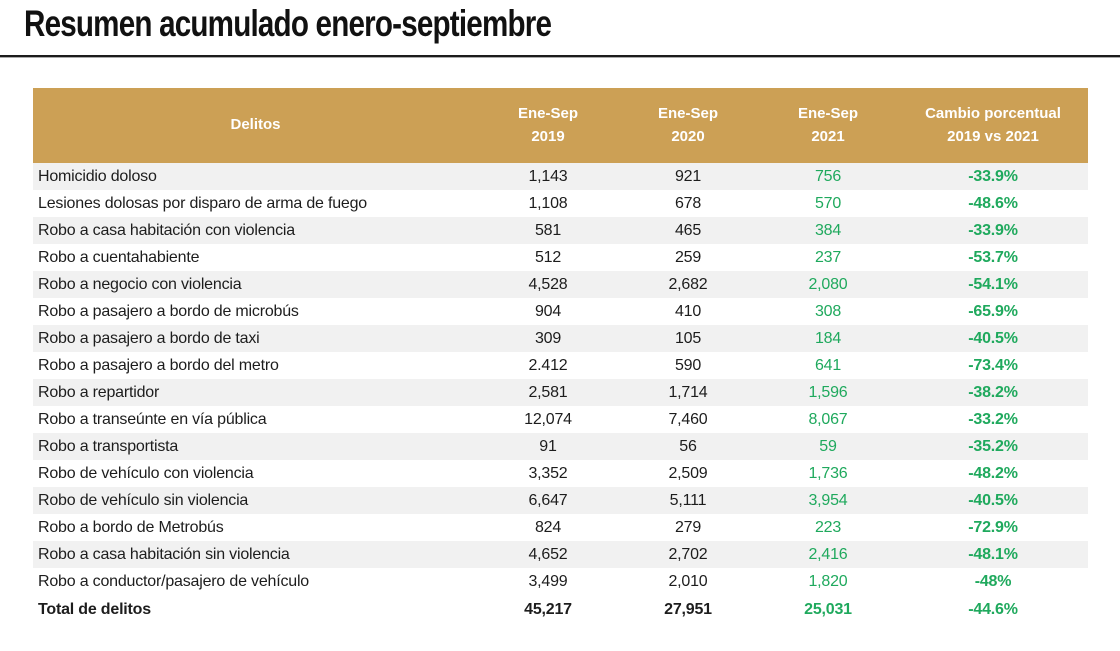 Image resolution: width=1120 pixels, height=651 pixels. What do you see at coordinates (993, 311) in the screenshot?
I see `pct-change-cell: -65.9%` at bounding box center [993, 311].